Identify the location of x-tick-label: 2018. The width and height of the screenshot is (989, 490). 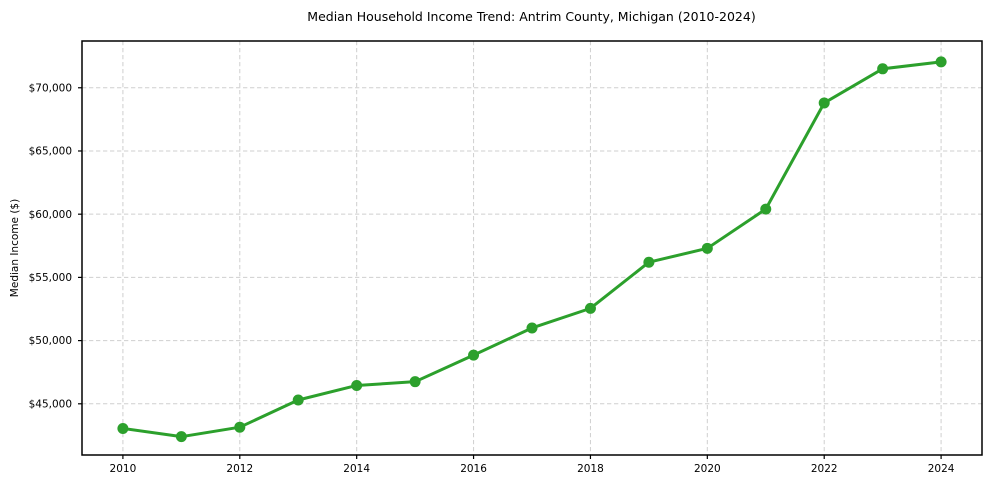
(590, 469).